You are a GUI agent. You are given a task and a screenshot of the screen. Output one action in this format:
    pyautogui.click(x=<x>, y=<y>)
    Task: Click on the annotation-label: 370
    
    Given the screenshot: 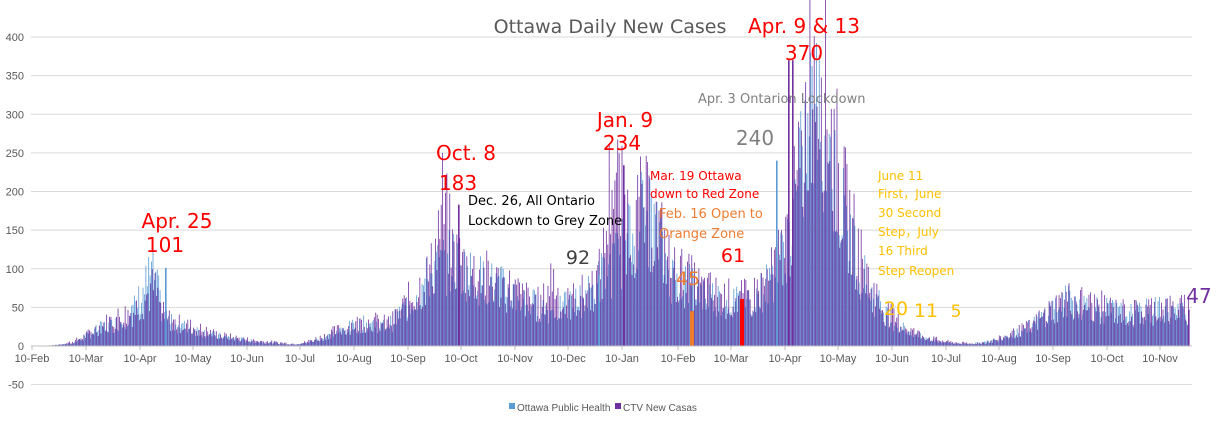 What is the action you would take?
    pyautogui.click(x=804, y=53)
    